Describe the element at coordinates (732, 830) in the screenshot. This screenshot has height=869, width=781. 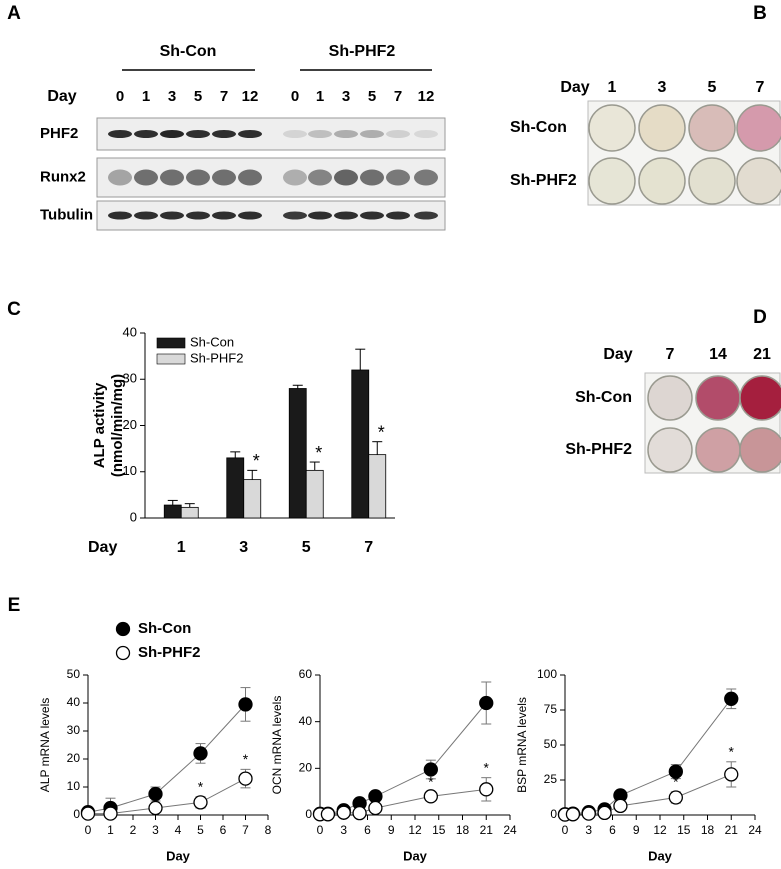
I see `x-tick-label: 21` at that location.